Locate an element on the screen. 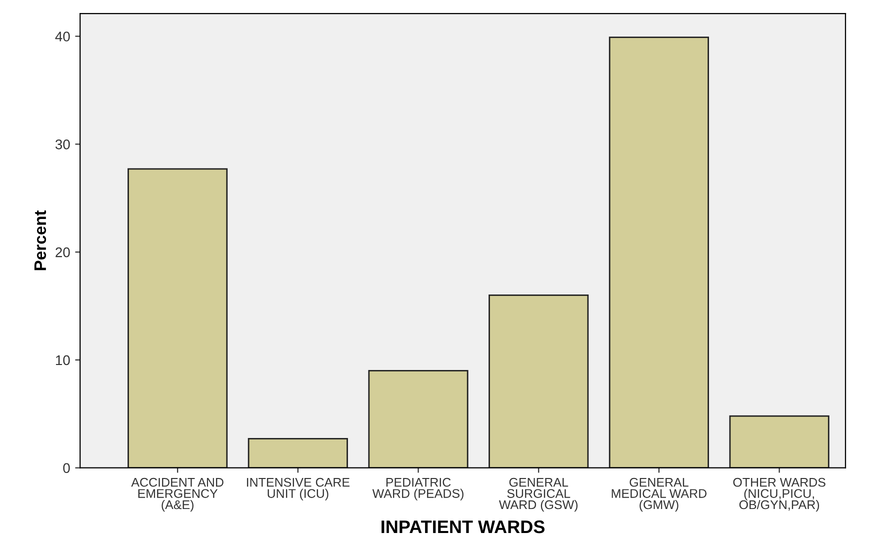  x-tick-label: GENERAL SURGICAL WARD (GSW) is located at coordinates (538, 495).